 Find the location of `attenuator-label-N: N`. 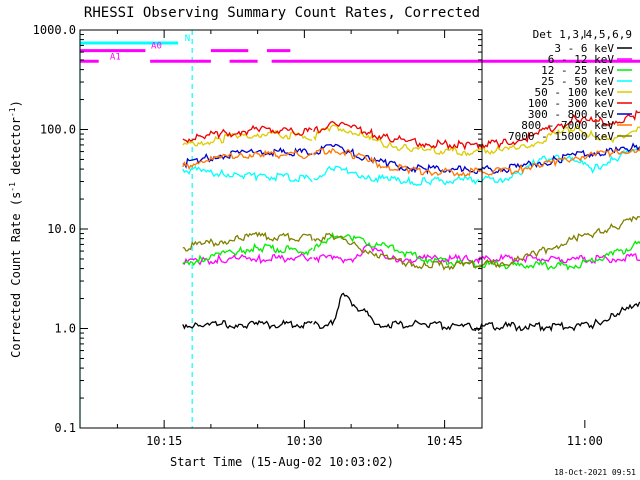

attenuator-label-N: N is located at coordinates (187, 39).